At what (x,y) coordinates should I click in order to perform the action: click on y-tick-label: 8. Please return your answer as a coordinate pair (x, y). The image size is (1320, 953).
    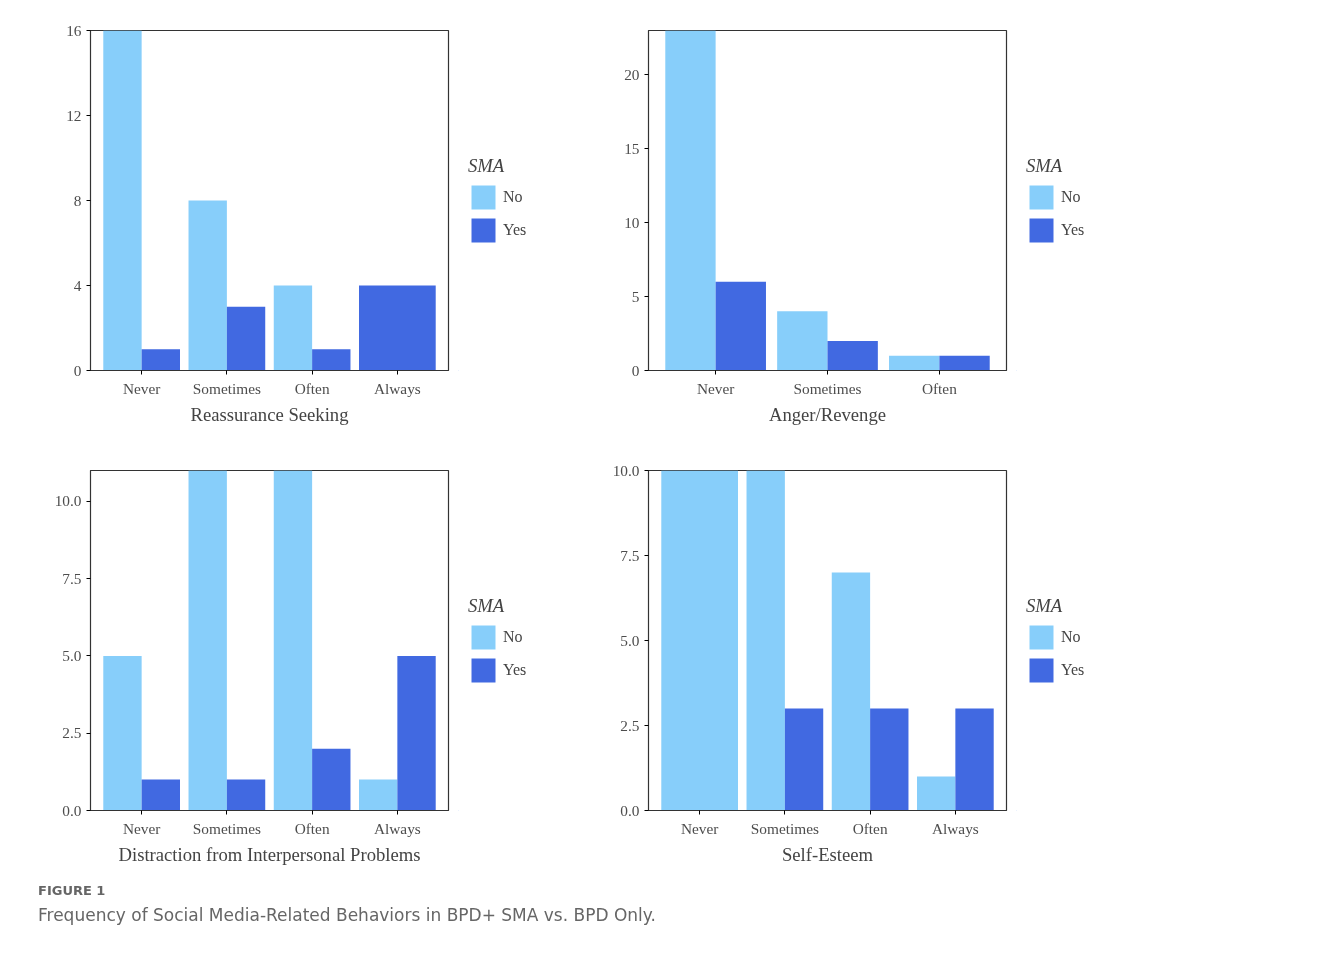
    Looking at the image, I should click on (77, 200).